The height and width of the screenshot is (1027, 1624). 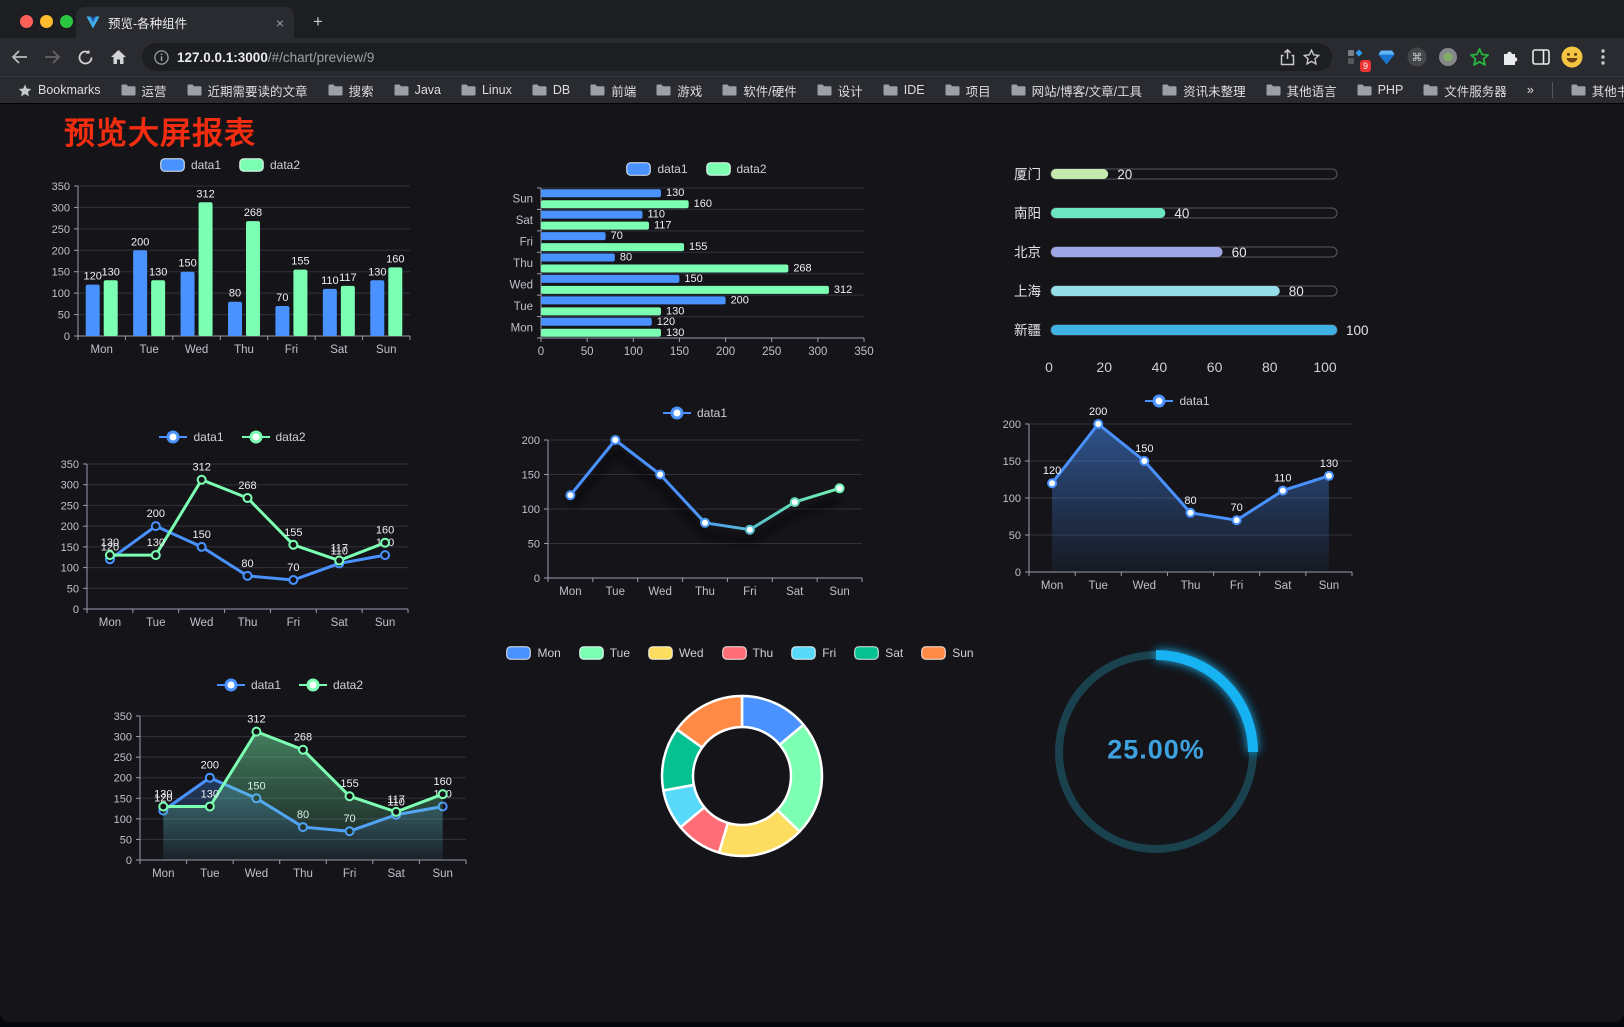 What do you see at coordinates (118, 57) in the screenshot?
I see `home-icon` at bounding box center [118, 57].